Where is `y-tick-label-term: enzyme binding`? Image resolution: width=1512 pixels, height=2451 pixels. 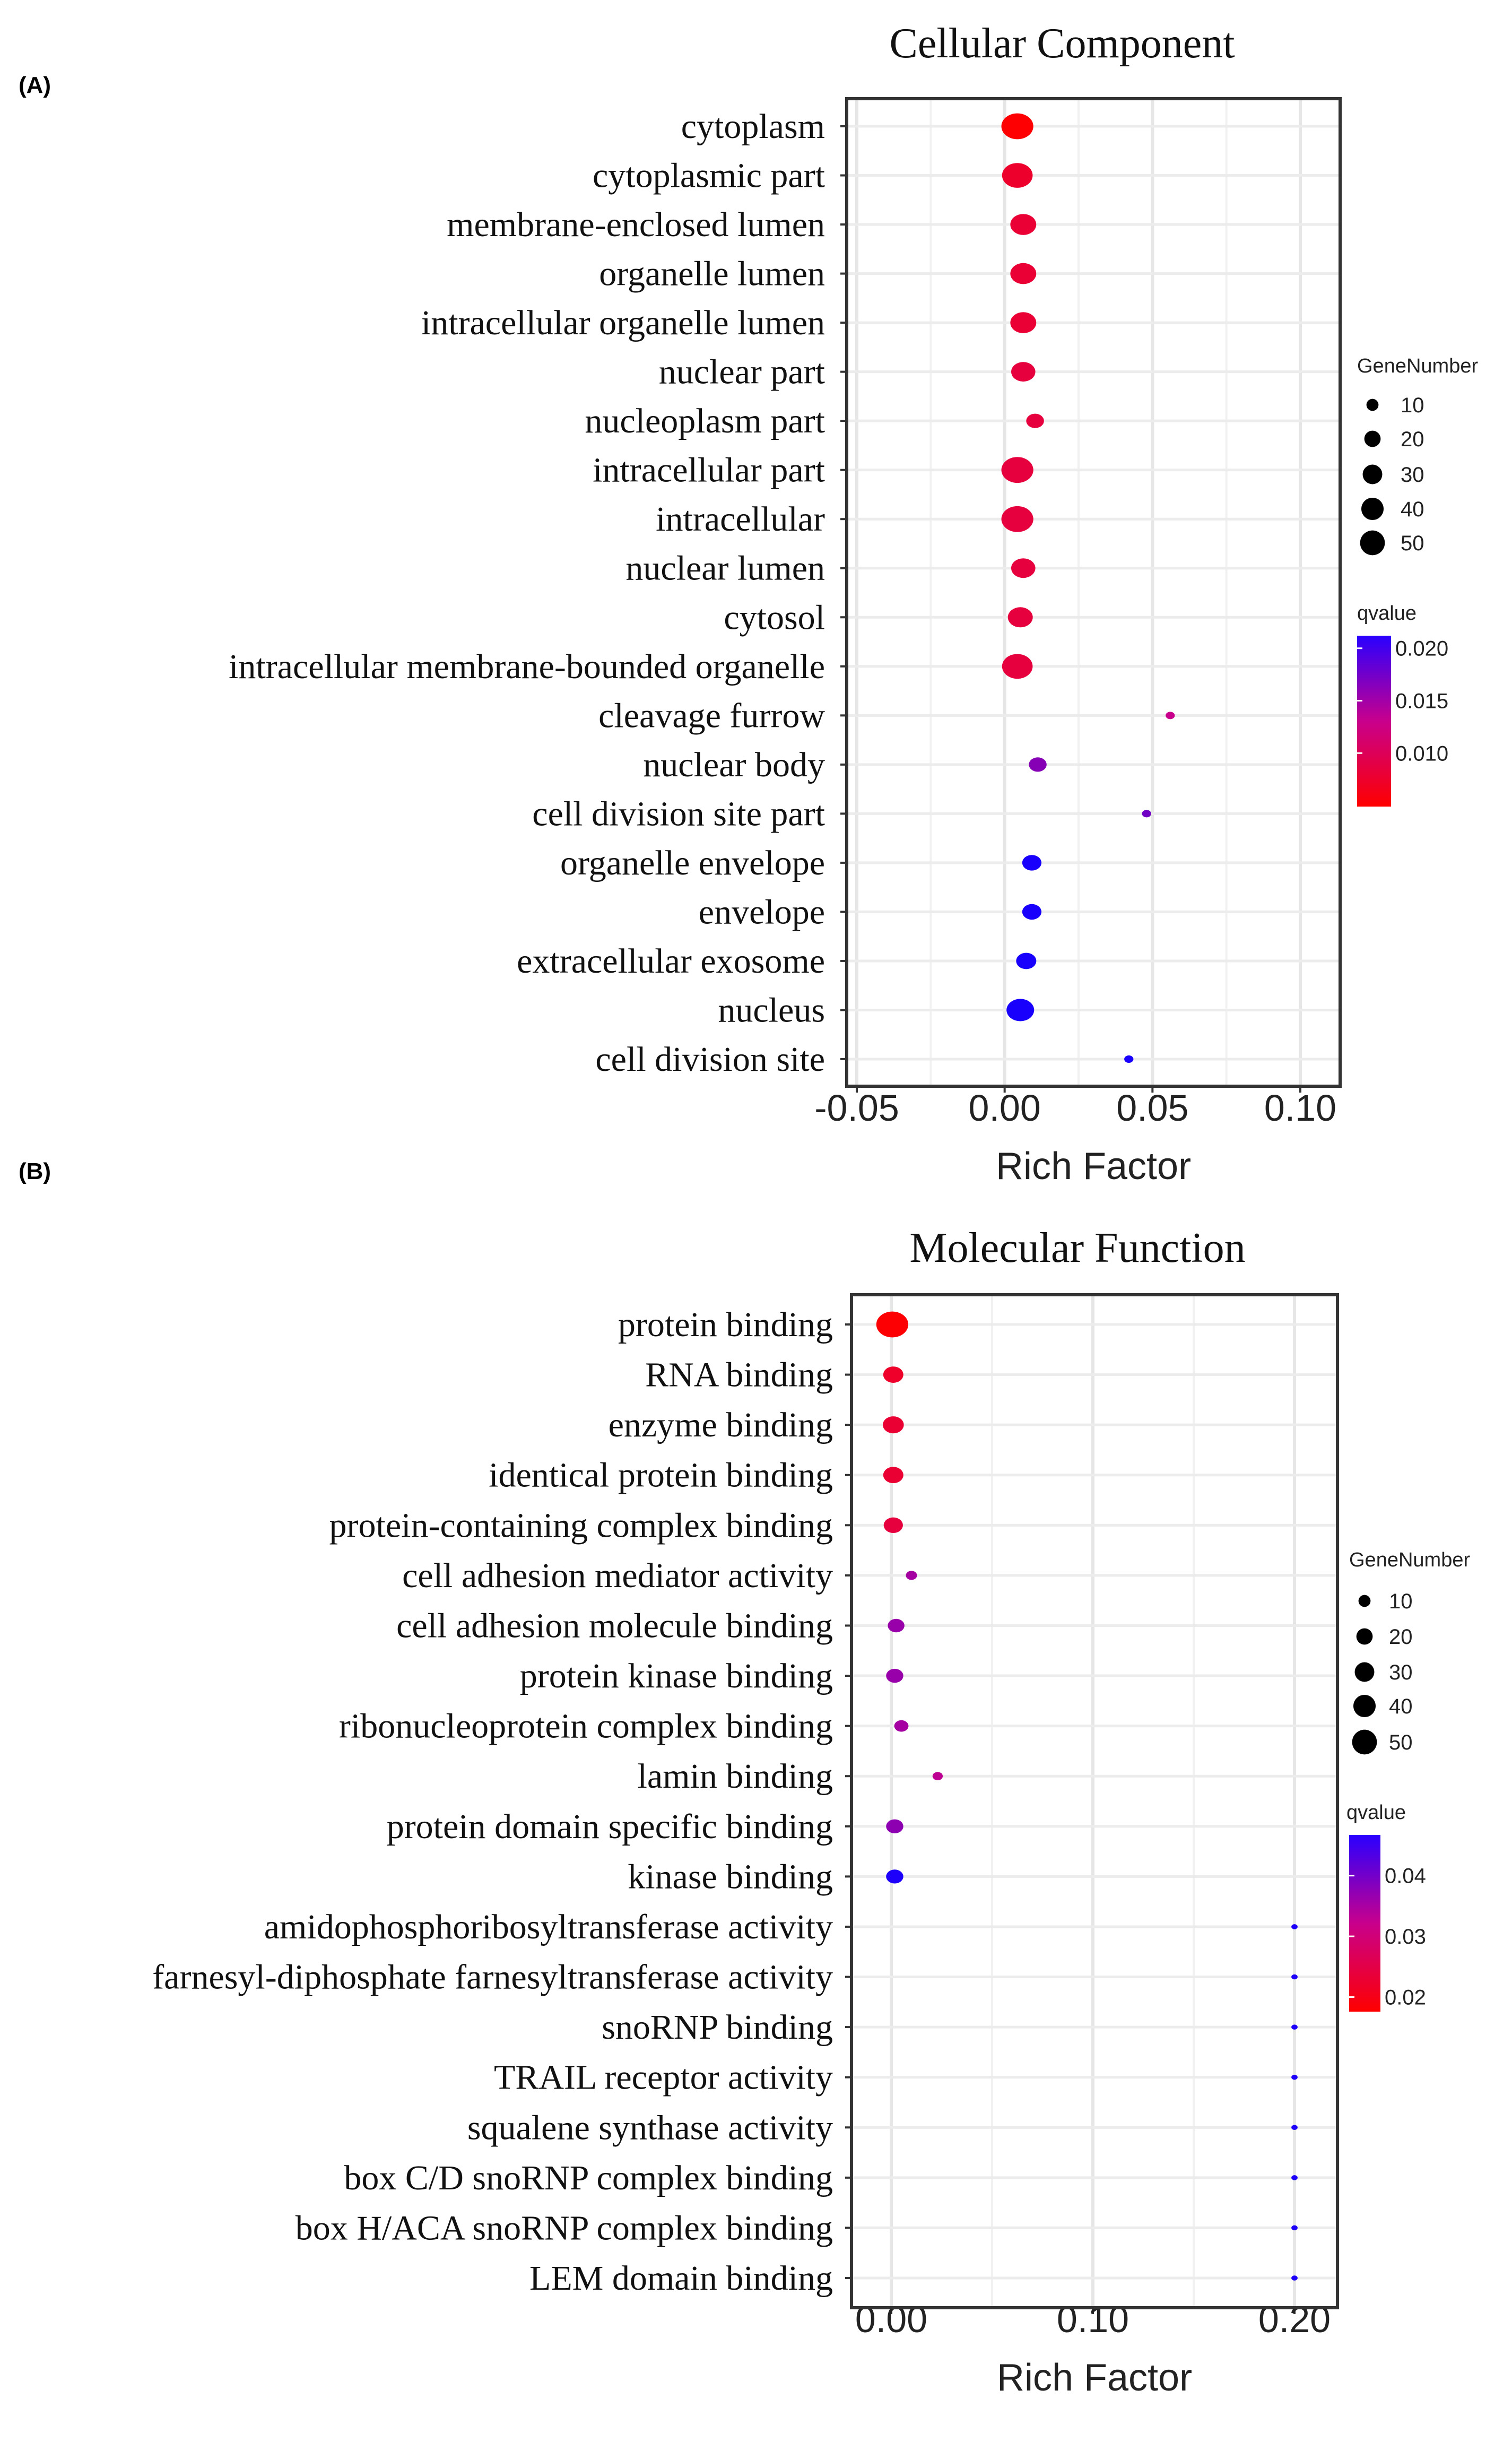 y-tick-label-term: enzyme binding is located at coordinates (721, 1425).